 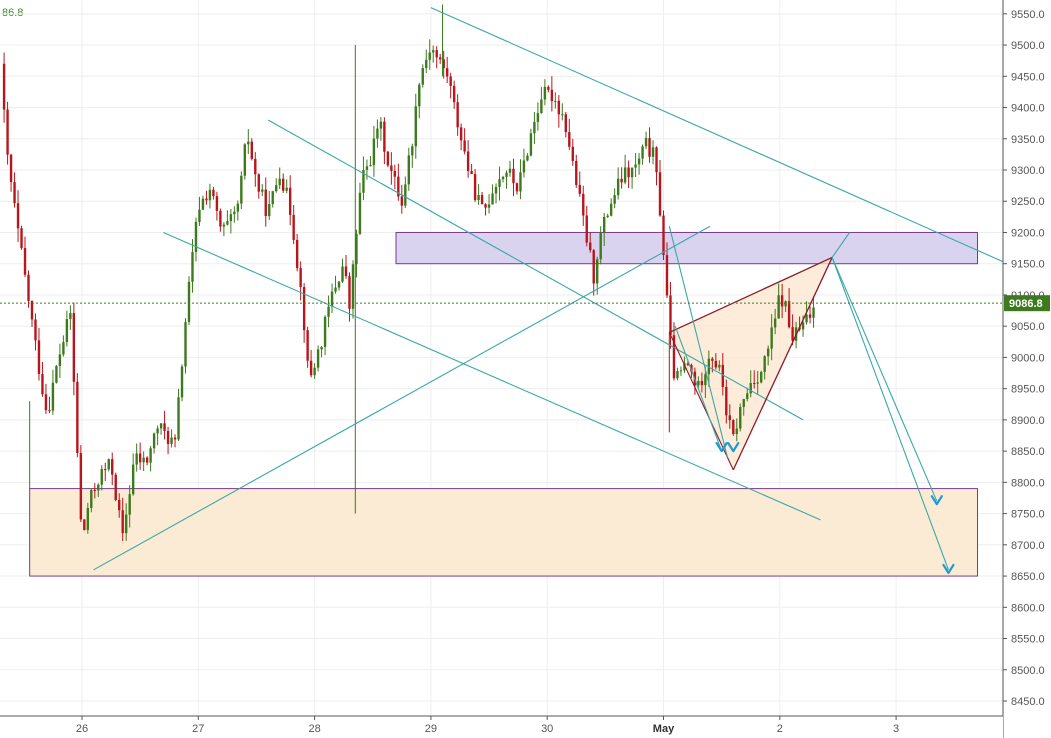 I want to click on y-tick-label: 9250.0, so click(x=1028, y=202).